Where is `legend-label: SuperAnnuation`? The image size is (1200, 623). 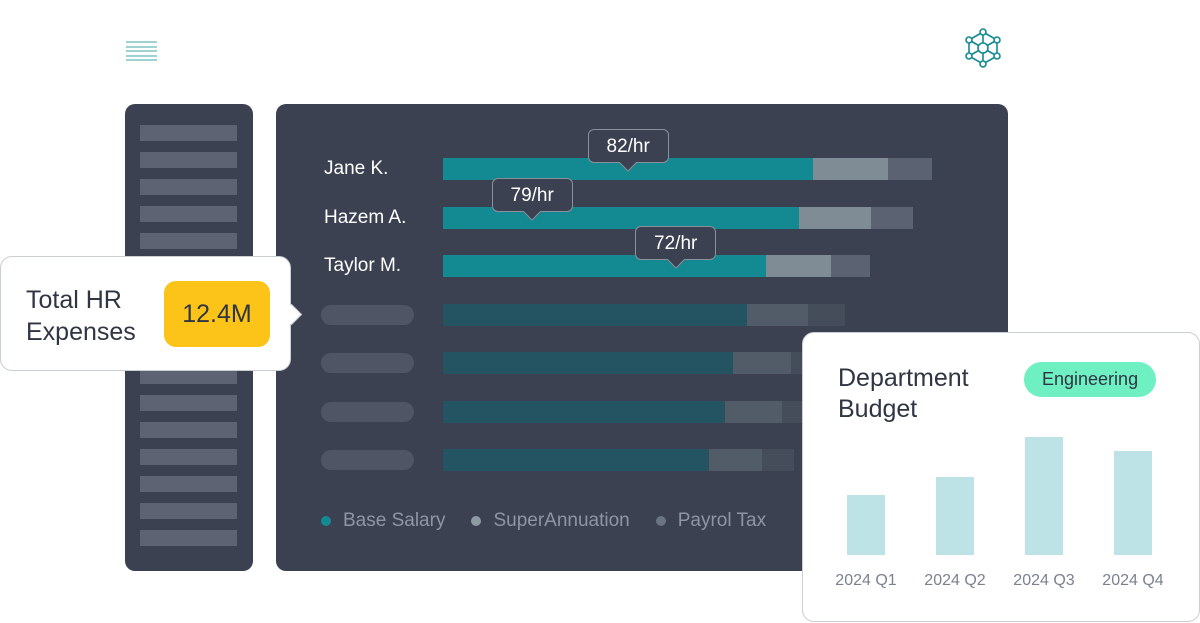 legend-label: SuperAnnuation is located at coordinates (561, 520).